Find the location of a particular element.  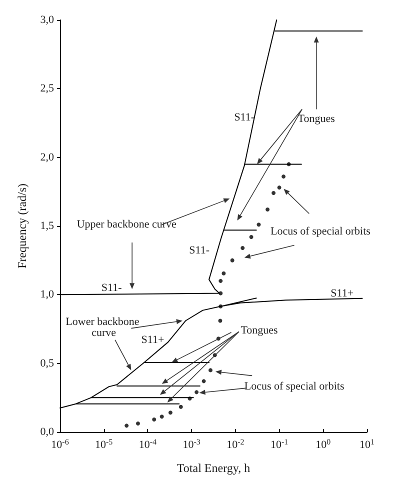

y-tick-label: 2,0 is located at coordinates (47, 157).